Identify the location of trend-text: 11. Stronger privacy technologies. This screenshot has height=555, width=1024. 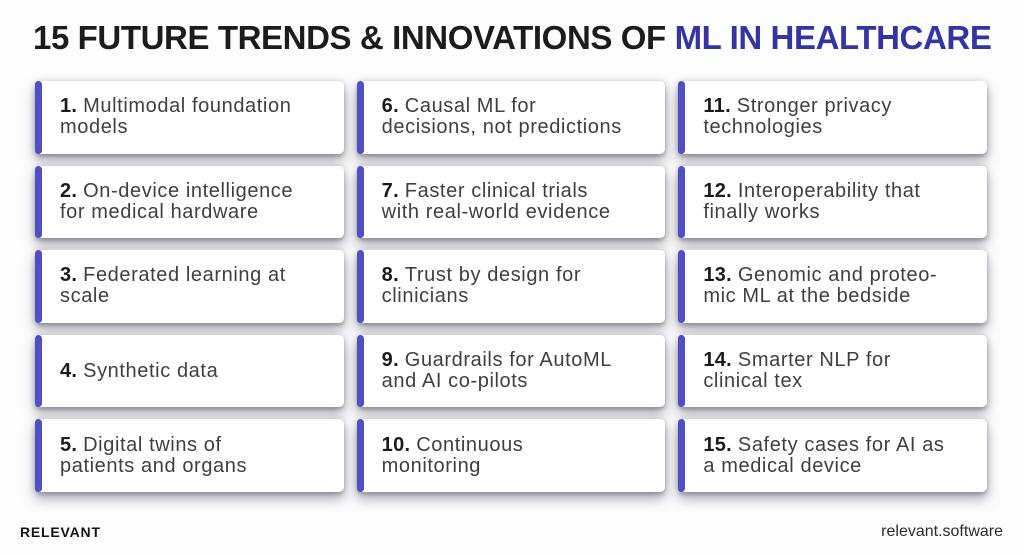
(797, 117).